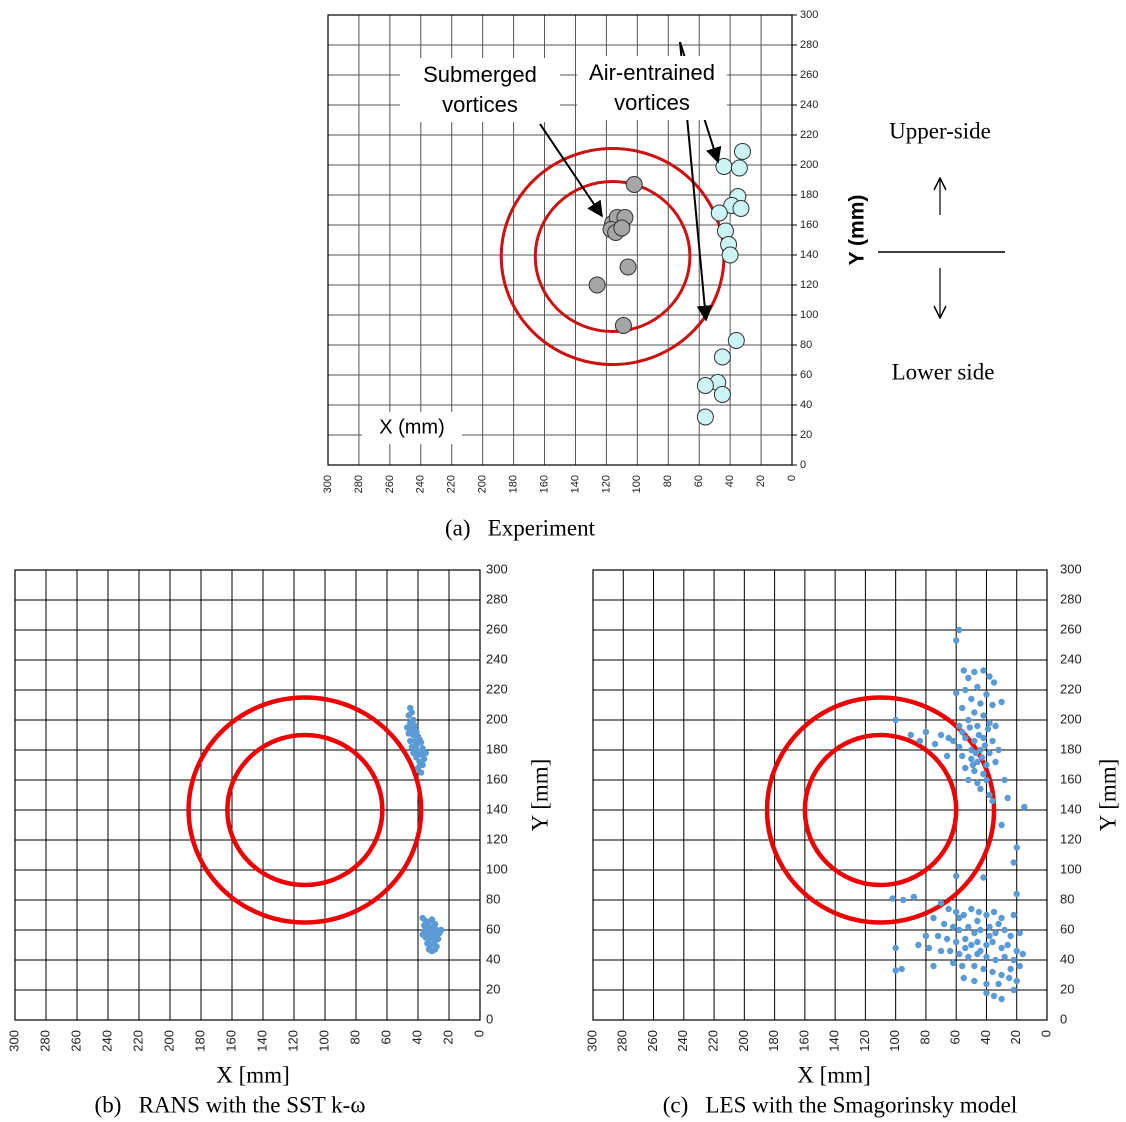  I want to click on x-tick-label: 140, so click(261, 1041).